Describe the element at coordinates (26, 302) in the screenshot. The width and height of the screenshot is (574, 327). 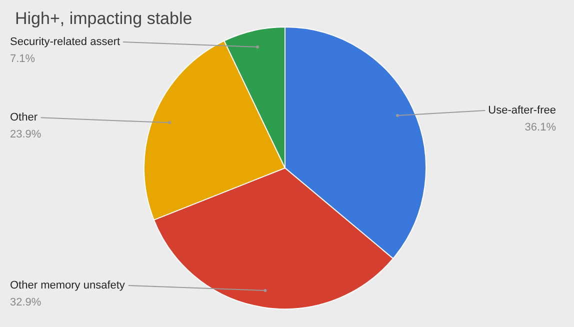
I see `data-label: 32.9%` at that location.